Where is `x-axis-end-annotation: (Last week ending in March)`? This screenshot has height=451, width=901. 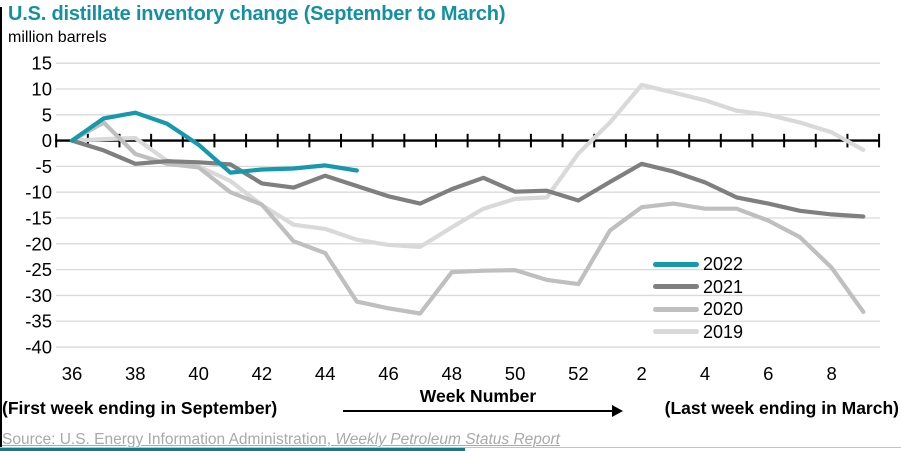
x-axis-end-annotation: (Last week ending in March) is located at coordinates (781, 408).